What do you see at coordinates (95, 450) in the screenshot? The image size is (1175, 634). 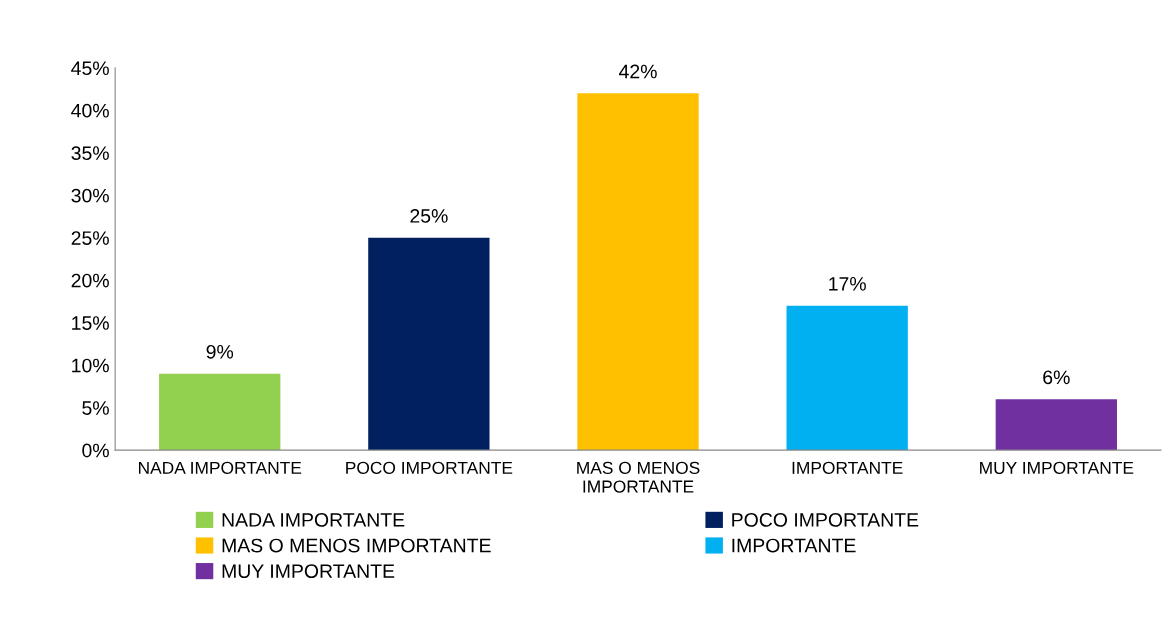 I see `y-tick-label: 0%` at bounding box center [95, 450].